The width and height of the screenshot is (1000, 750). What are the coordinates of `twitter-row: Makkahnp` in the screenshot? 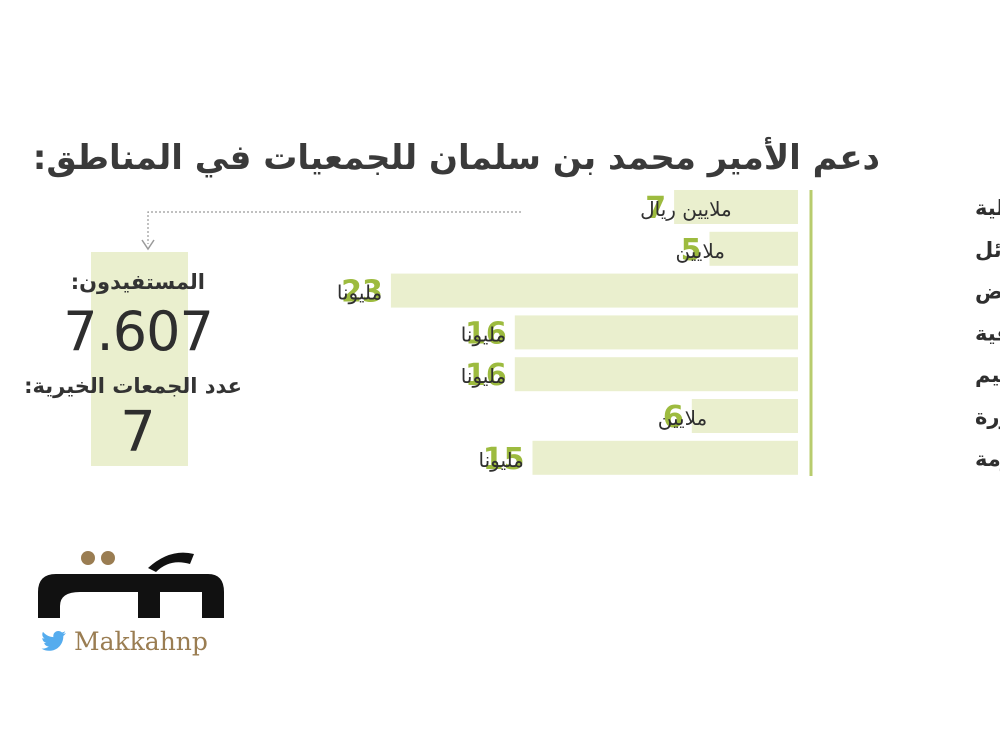 It's located at (124, 641).